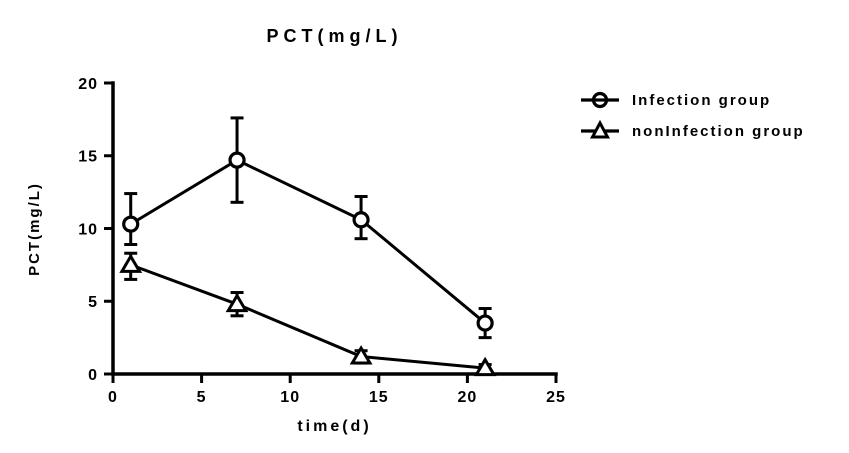 This screenshot has height=453, width=849. I want to click on circle-legend-marker-icon, so click(600, 100).